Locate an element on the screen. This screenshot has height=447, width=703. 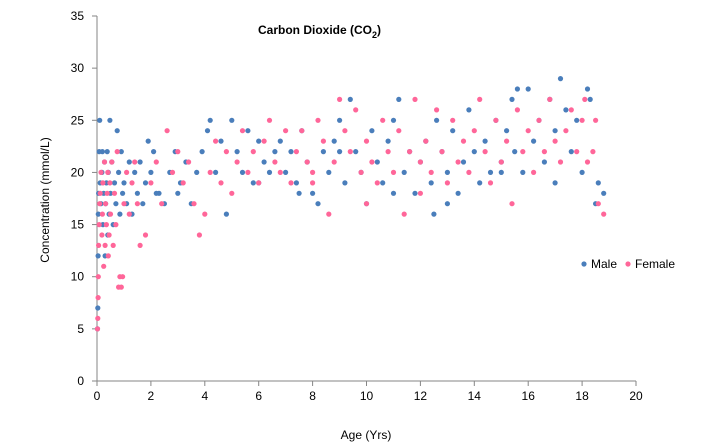
x-axis-title: Age (Yrs) is located at coordinates (366, 435).